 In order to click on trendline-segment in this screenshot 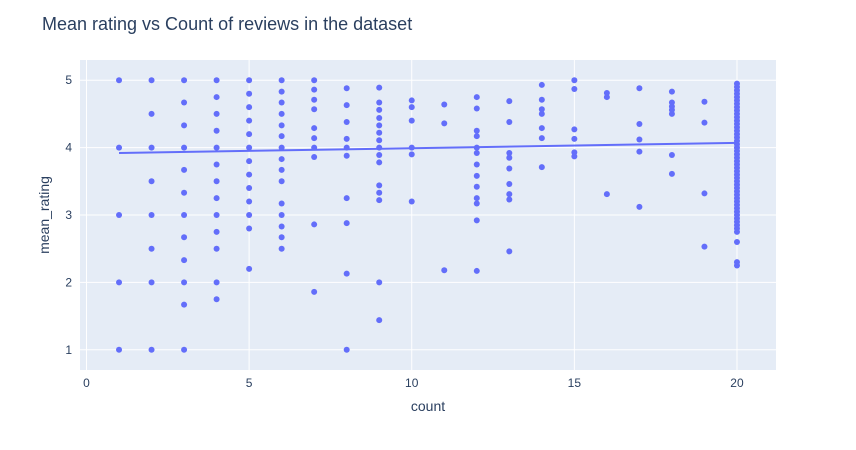, I will do `click(428, 147)`.